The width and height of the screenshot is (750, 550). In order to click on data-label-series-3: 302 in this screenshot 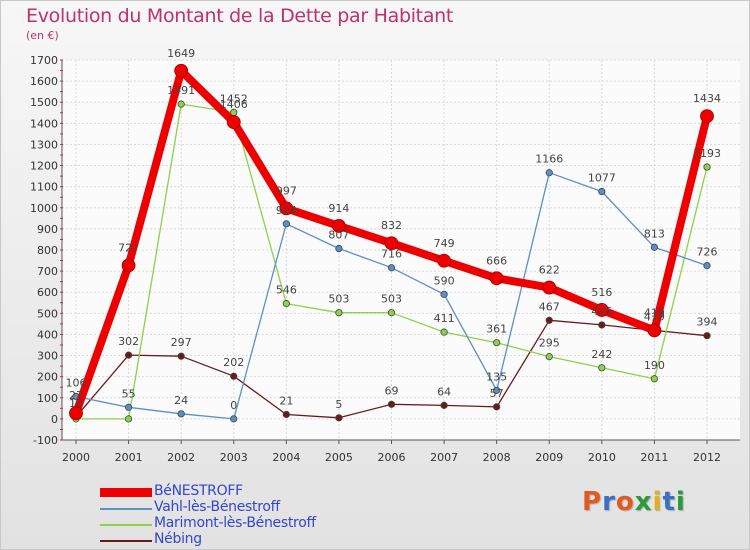, I will do `click(128, 341)`.